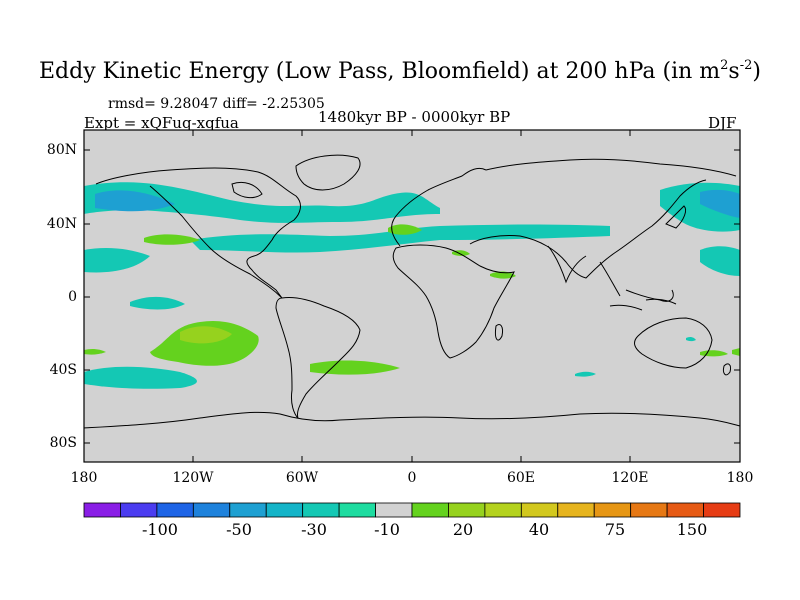  Describe the element at coordinates (499, 332) in the screenshot. I see `coast-madagascar` at that location.